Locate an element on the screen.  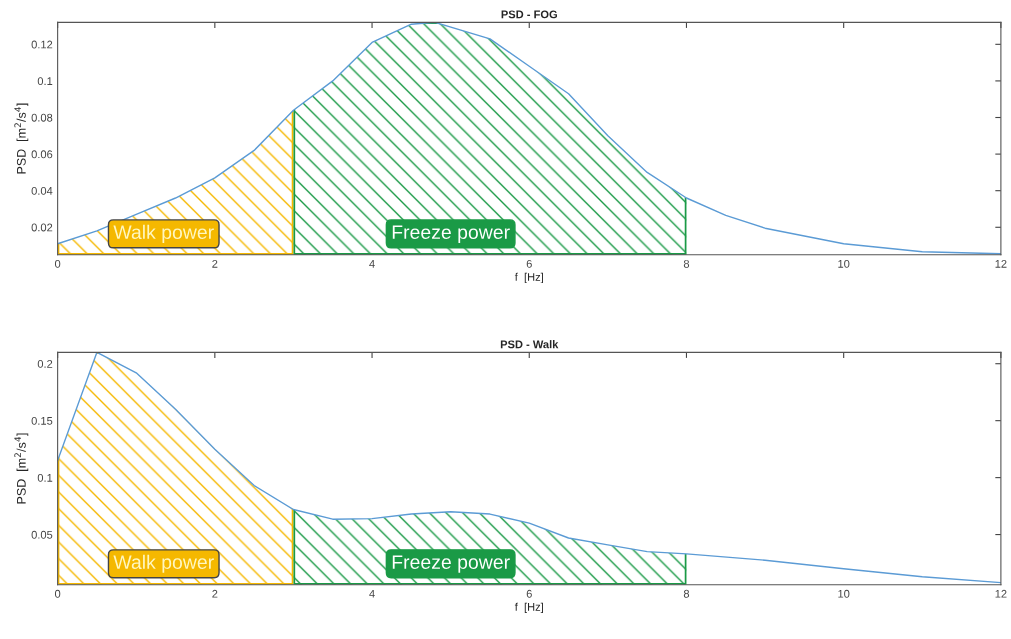
chart-title: PSD - FOG is located at coordinates (529, 14).